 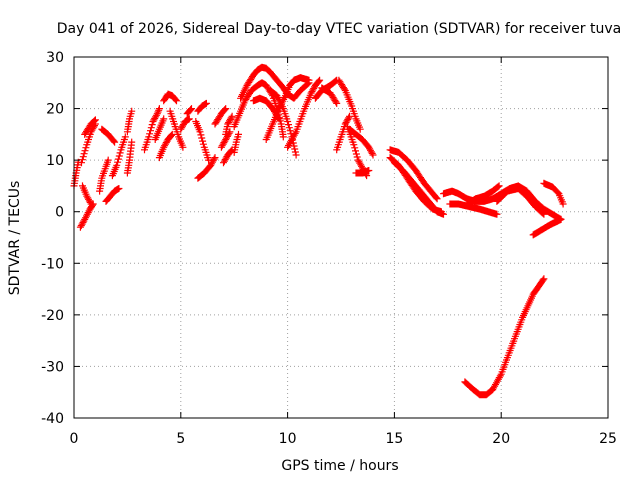 What do you see at coordinates (180, 439) in the screenshot?
I see `x-tick-label: 5` at bounding box center [180, 439].